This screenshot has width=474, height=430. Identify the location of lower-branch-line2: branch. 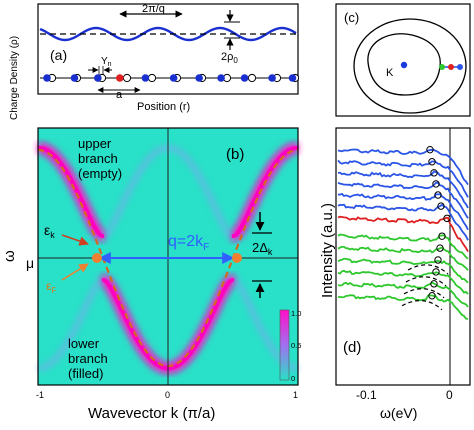
(88, 358).